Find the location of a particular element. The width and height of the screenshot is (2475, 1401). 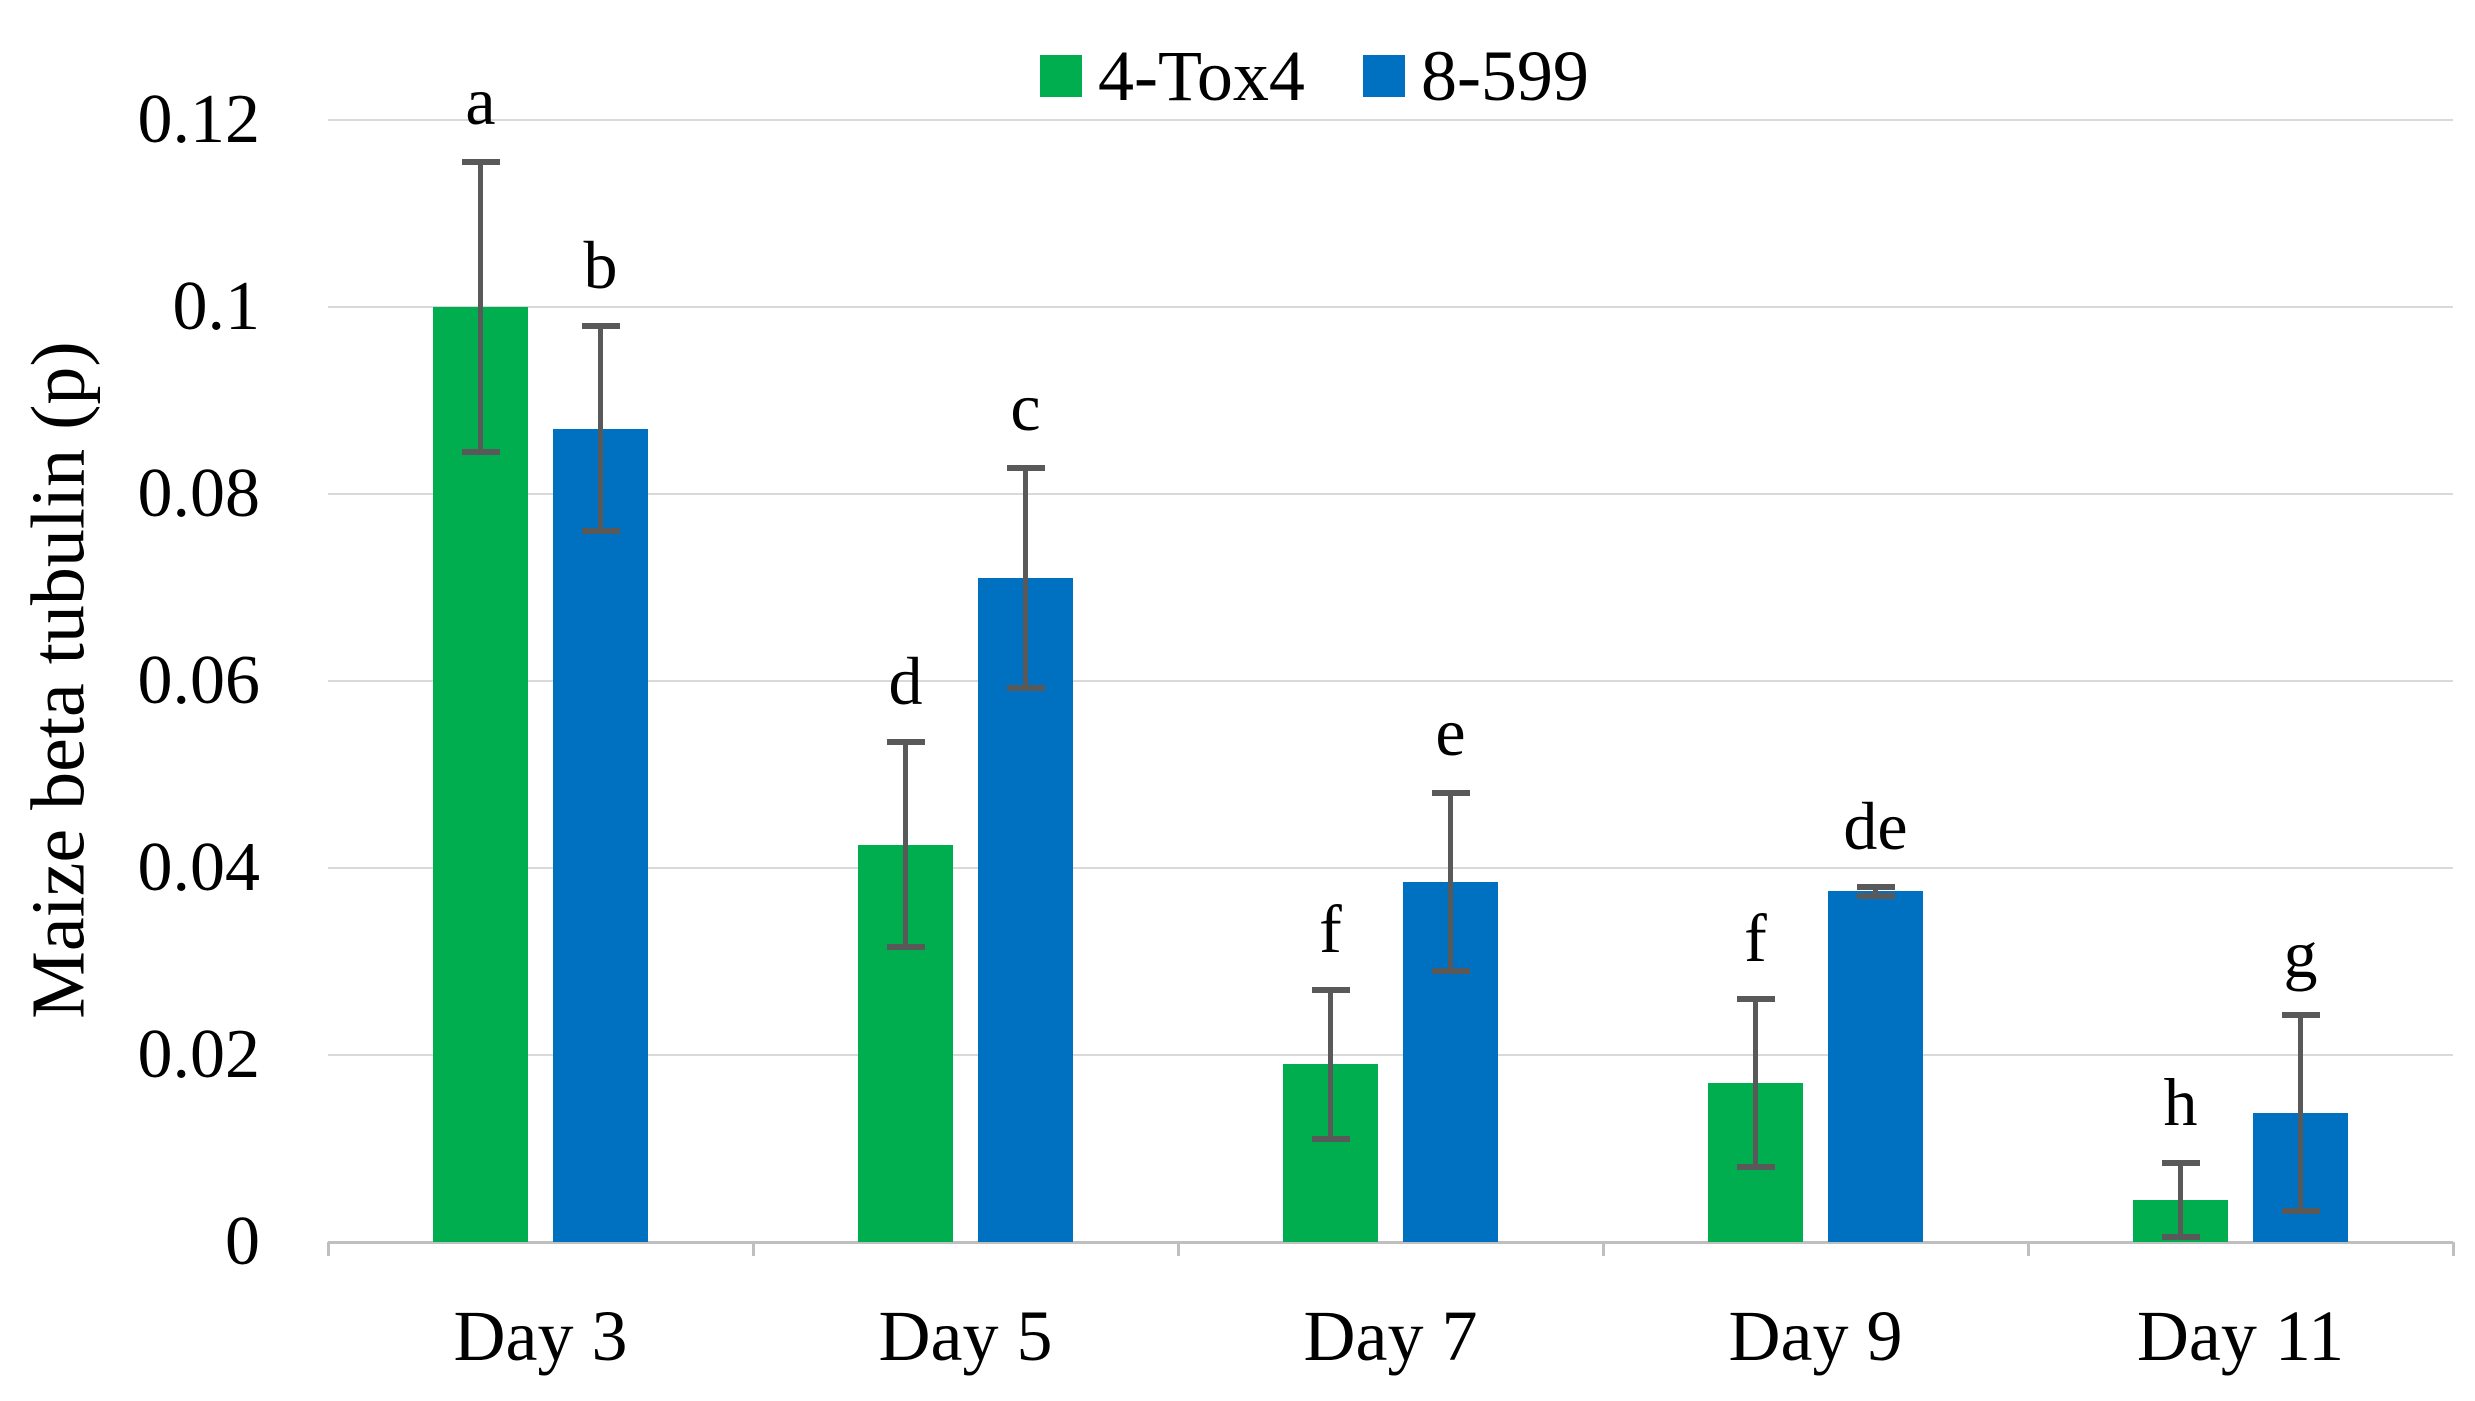

legend-swatch-green-icon is located at coordinates (1061, 76).